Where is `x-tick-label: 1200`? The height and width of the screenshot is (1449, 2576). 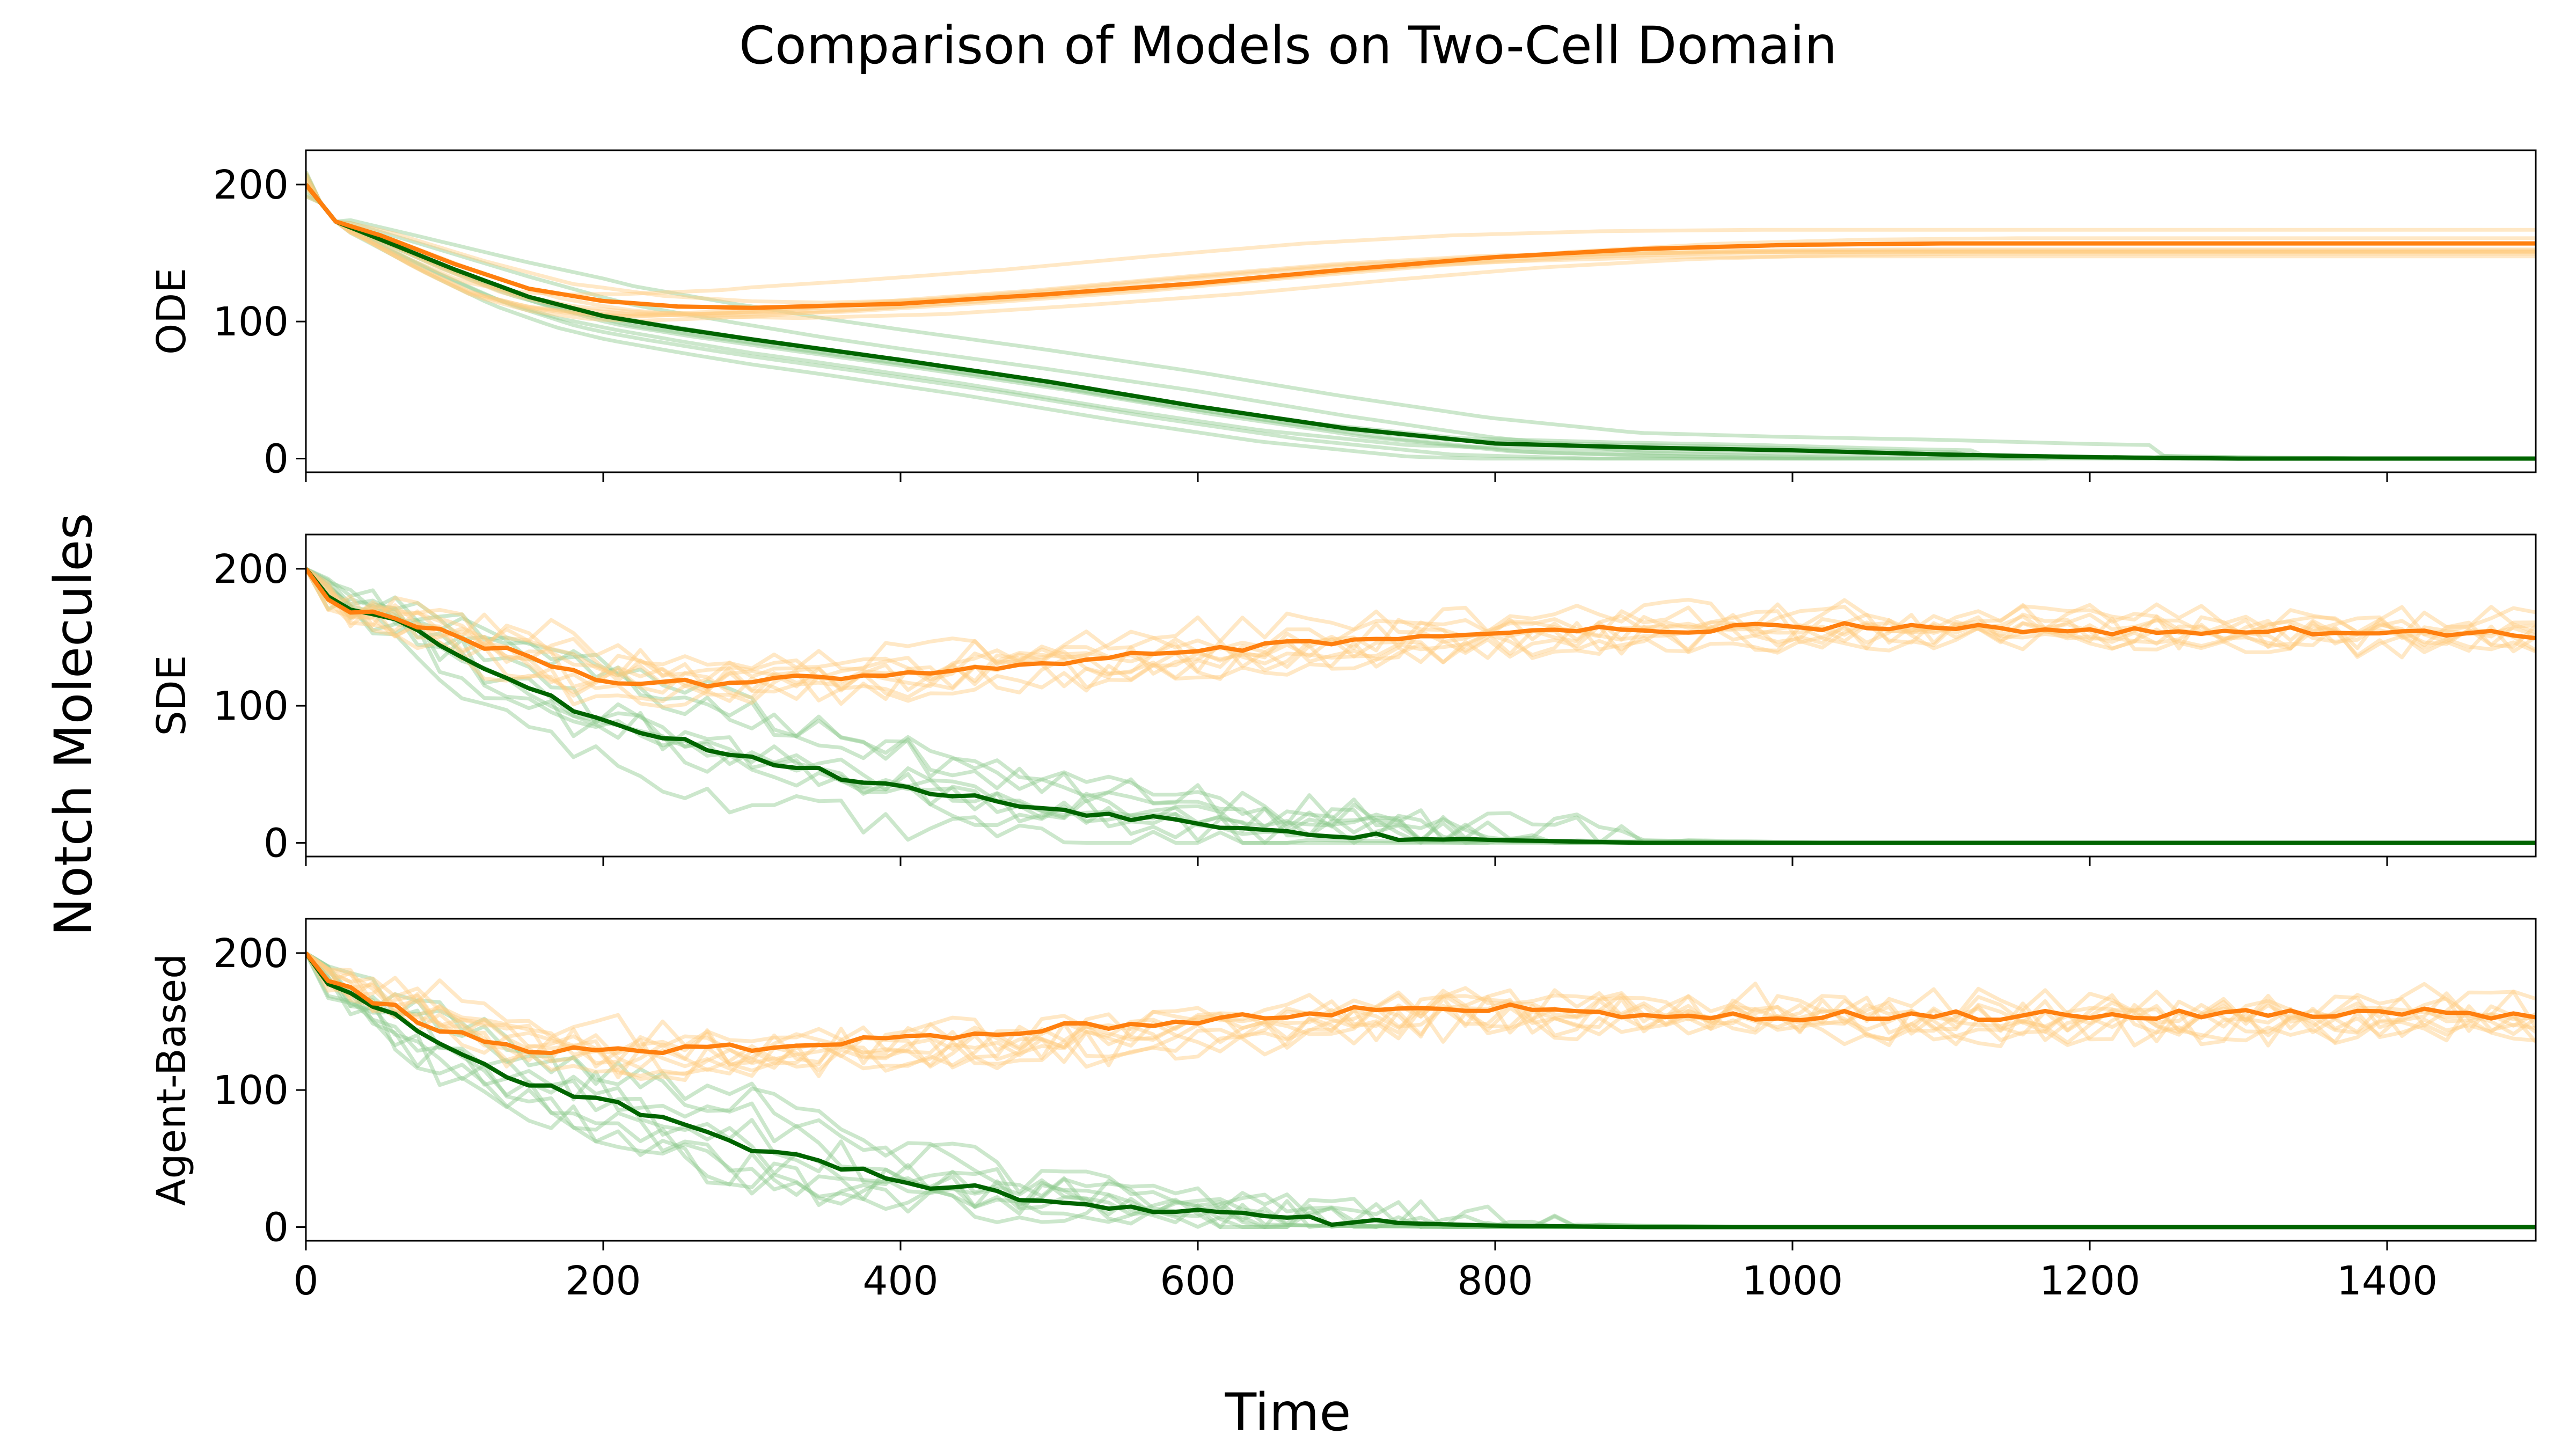
x-tick-label: 1200 is located at coordinates (2089, 1281).